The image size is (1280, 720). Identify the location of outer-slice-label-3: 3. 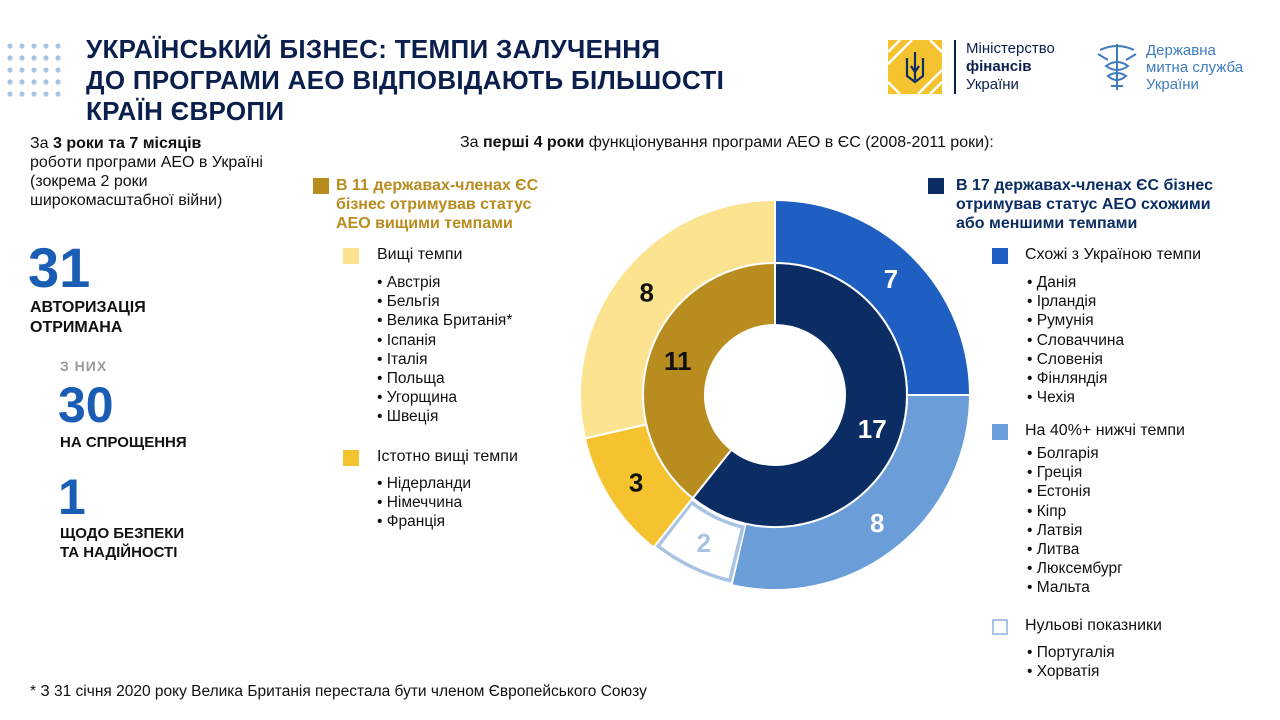
(636, 482).